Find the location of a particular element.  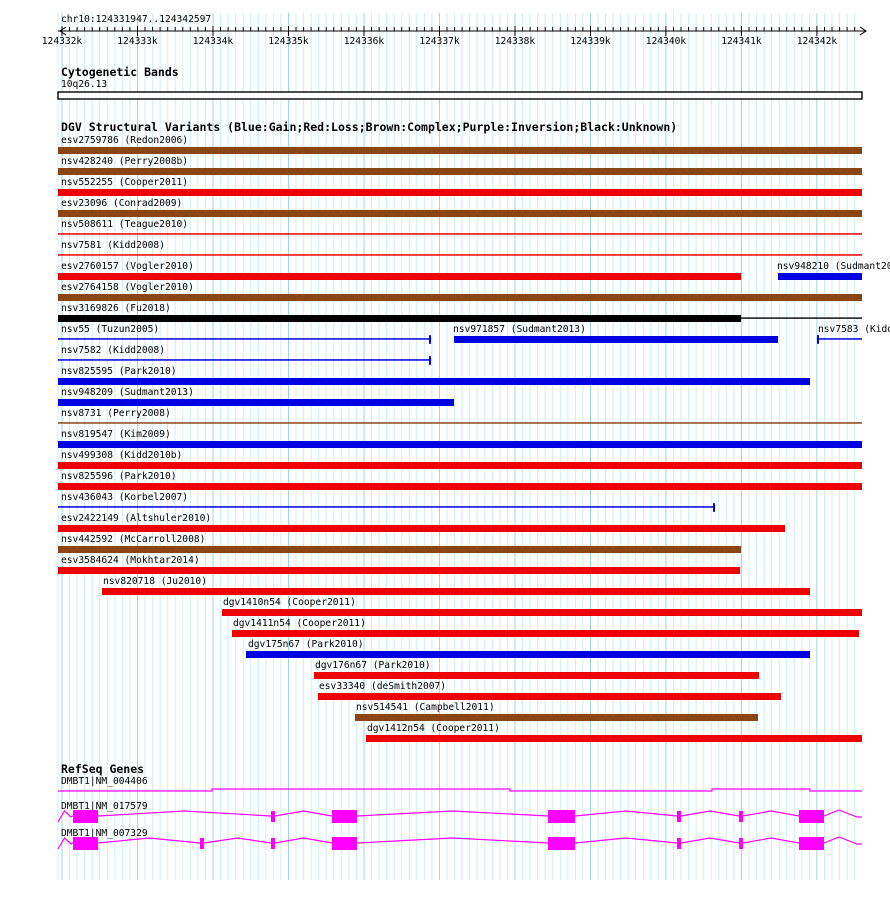

variant-label: esv2422149 (Altshuler2010) is located at coordinates (136, 518).